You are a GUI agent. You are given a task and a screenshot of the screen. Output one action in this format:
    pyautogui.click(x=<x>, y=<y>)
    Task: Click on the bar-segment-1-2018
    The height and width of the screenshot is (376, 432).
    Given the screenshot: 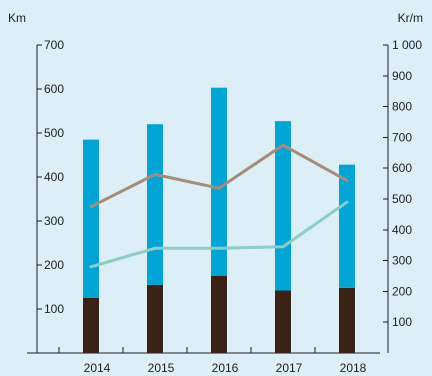 What is the action you would take?
    pyautogui.click(x=347, y=226)
    